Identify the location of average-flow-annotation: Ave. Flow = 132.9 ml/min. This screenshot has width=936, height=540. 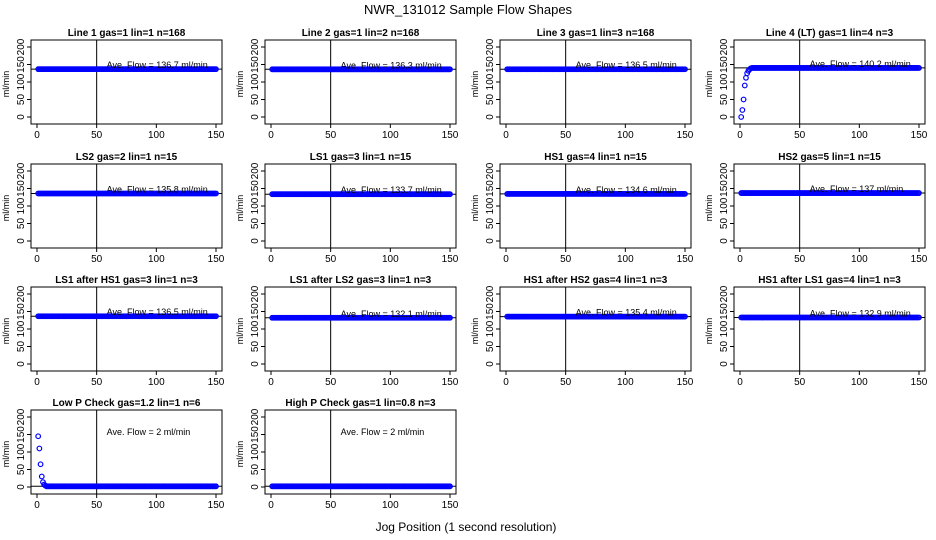
(860, 313).